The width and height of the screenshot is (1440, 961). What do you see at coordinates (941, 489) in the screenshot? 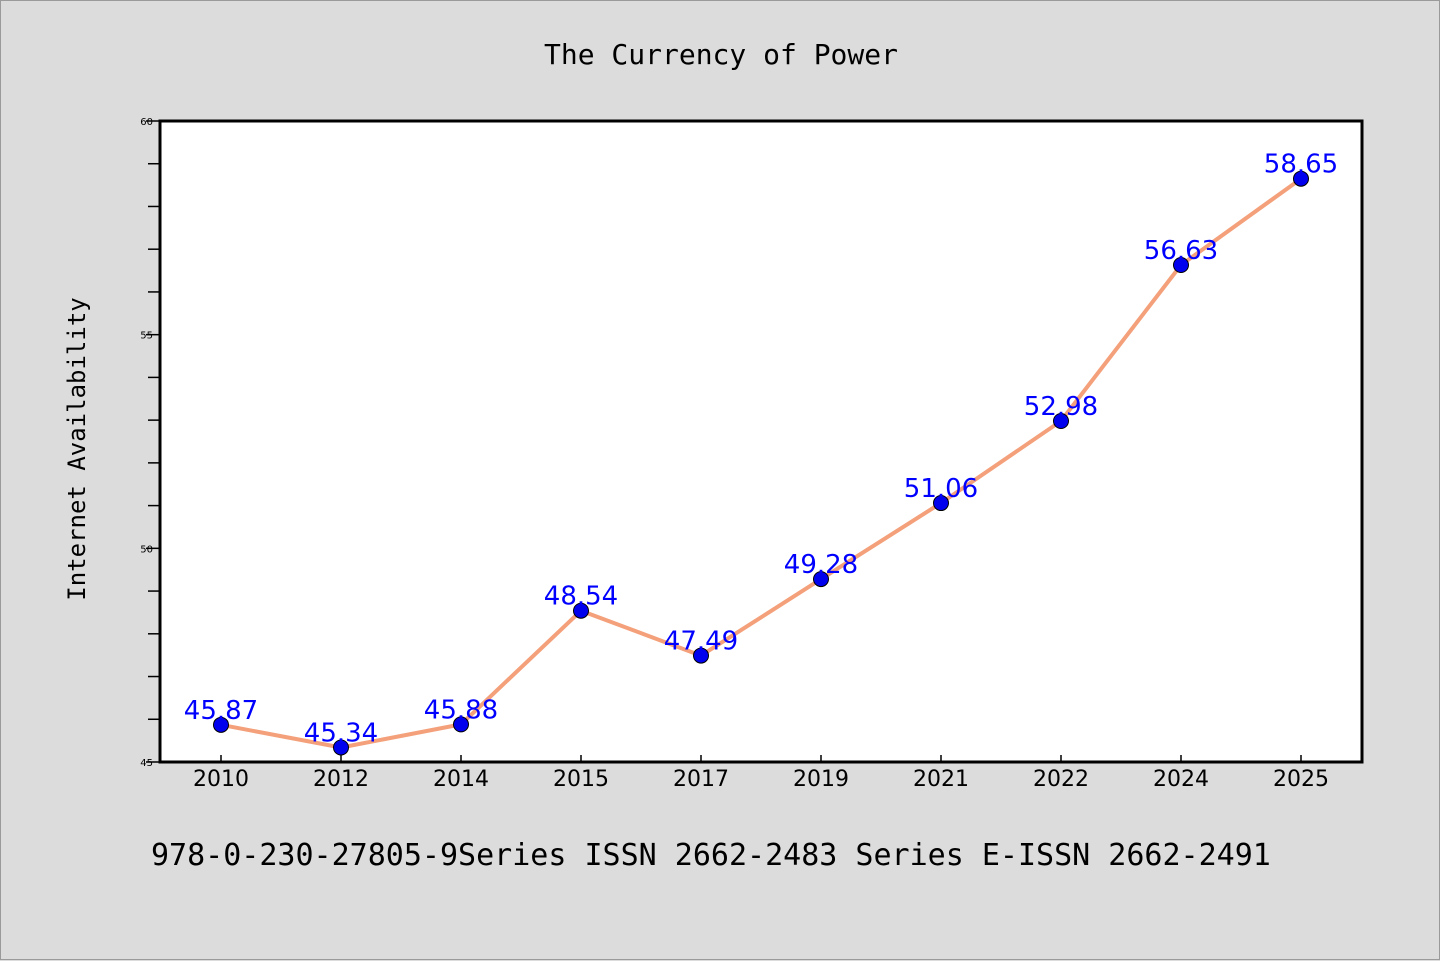
I see `data-label: 51.06` at bounding box center [941, 489].